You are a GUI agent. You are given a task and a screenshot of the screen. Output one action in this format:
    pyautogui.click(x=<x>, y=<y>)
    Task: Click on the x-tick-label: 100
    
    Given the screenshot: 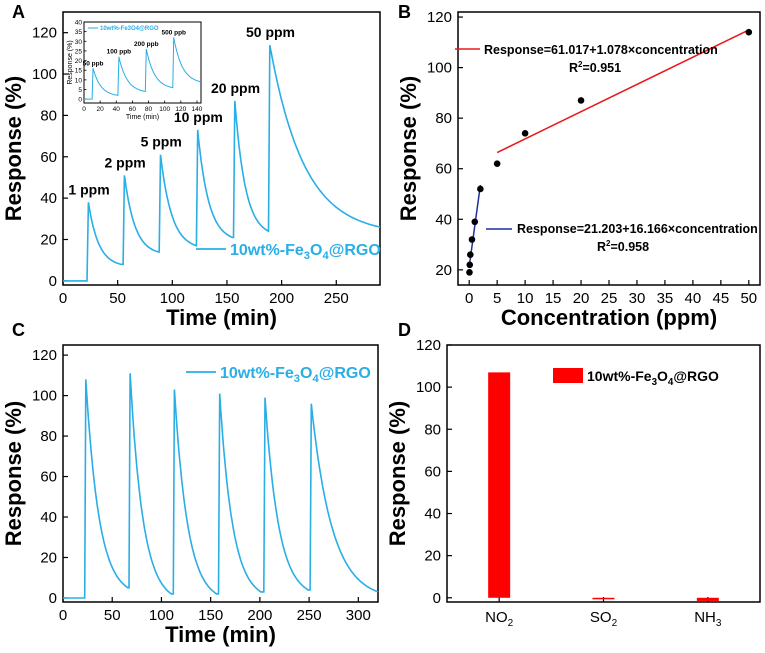 What is the action you would take?
    pyautogui.click(x=161, y=615)
    